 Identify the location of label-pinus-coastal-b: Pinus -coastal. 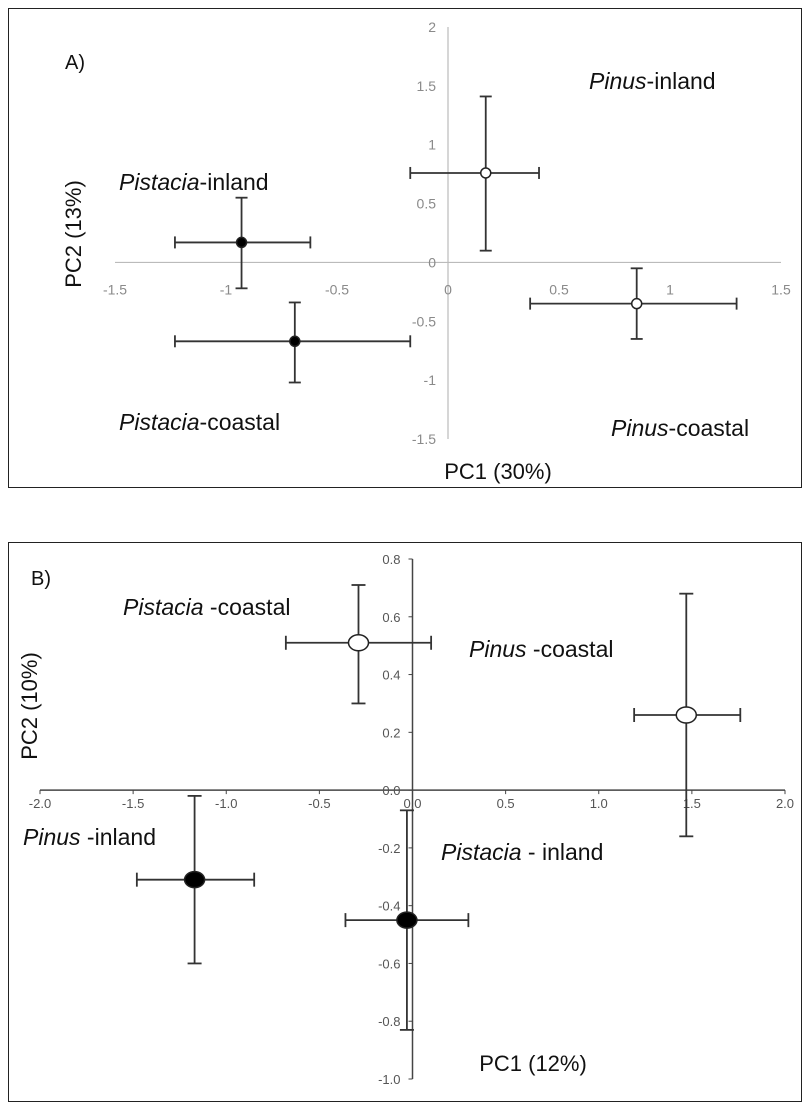
(541, 649).